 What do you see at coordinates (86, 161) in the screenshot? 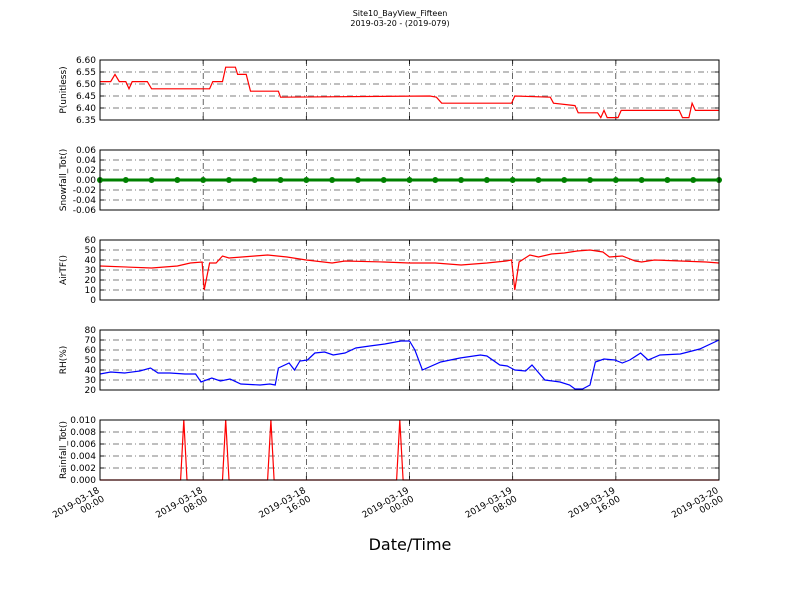
I see `y-tick-label: 0.04` at bounding box center [86, 161].